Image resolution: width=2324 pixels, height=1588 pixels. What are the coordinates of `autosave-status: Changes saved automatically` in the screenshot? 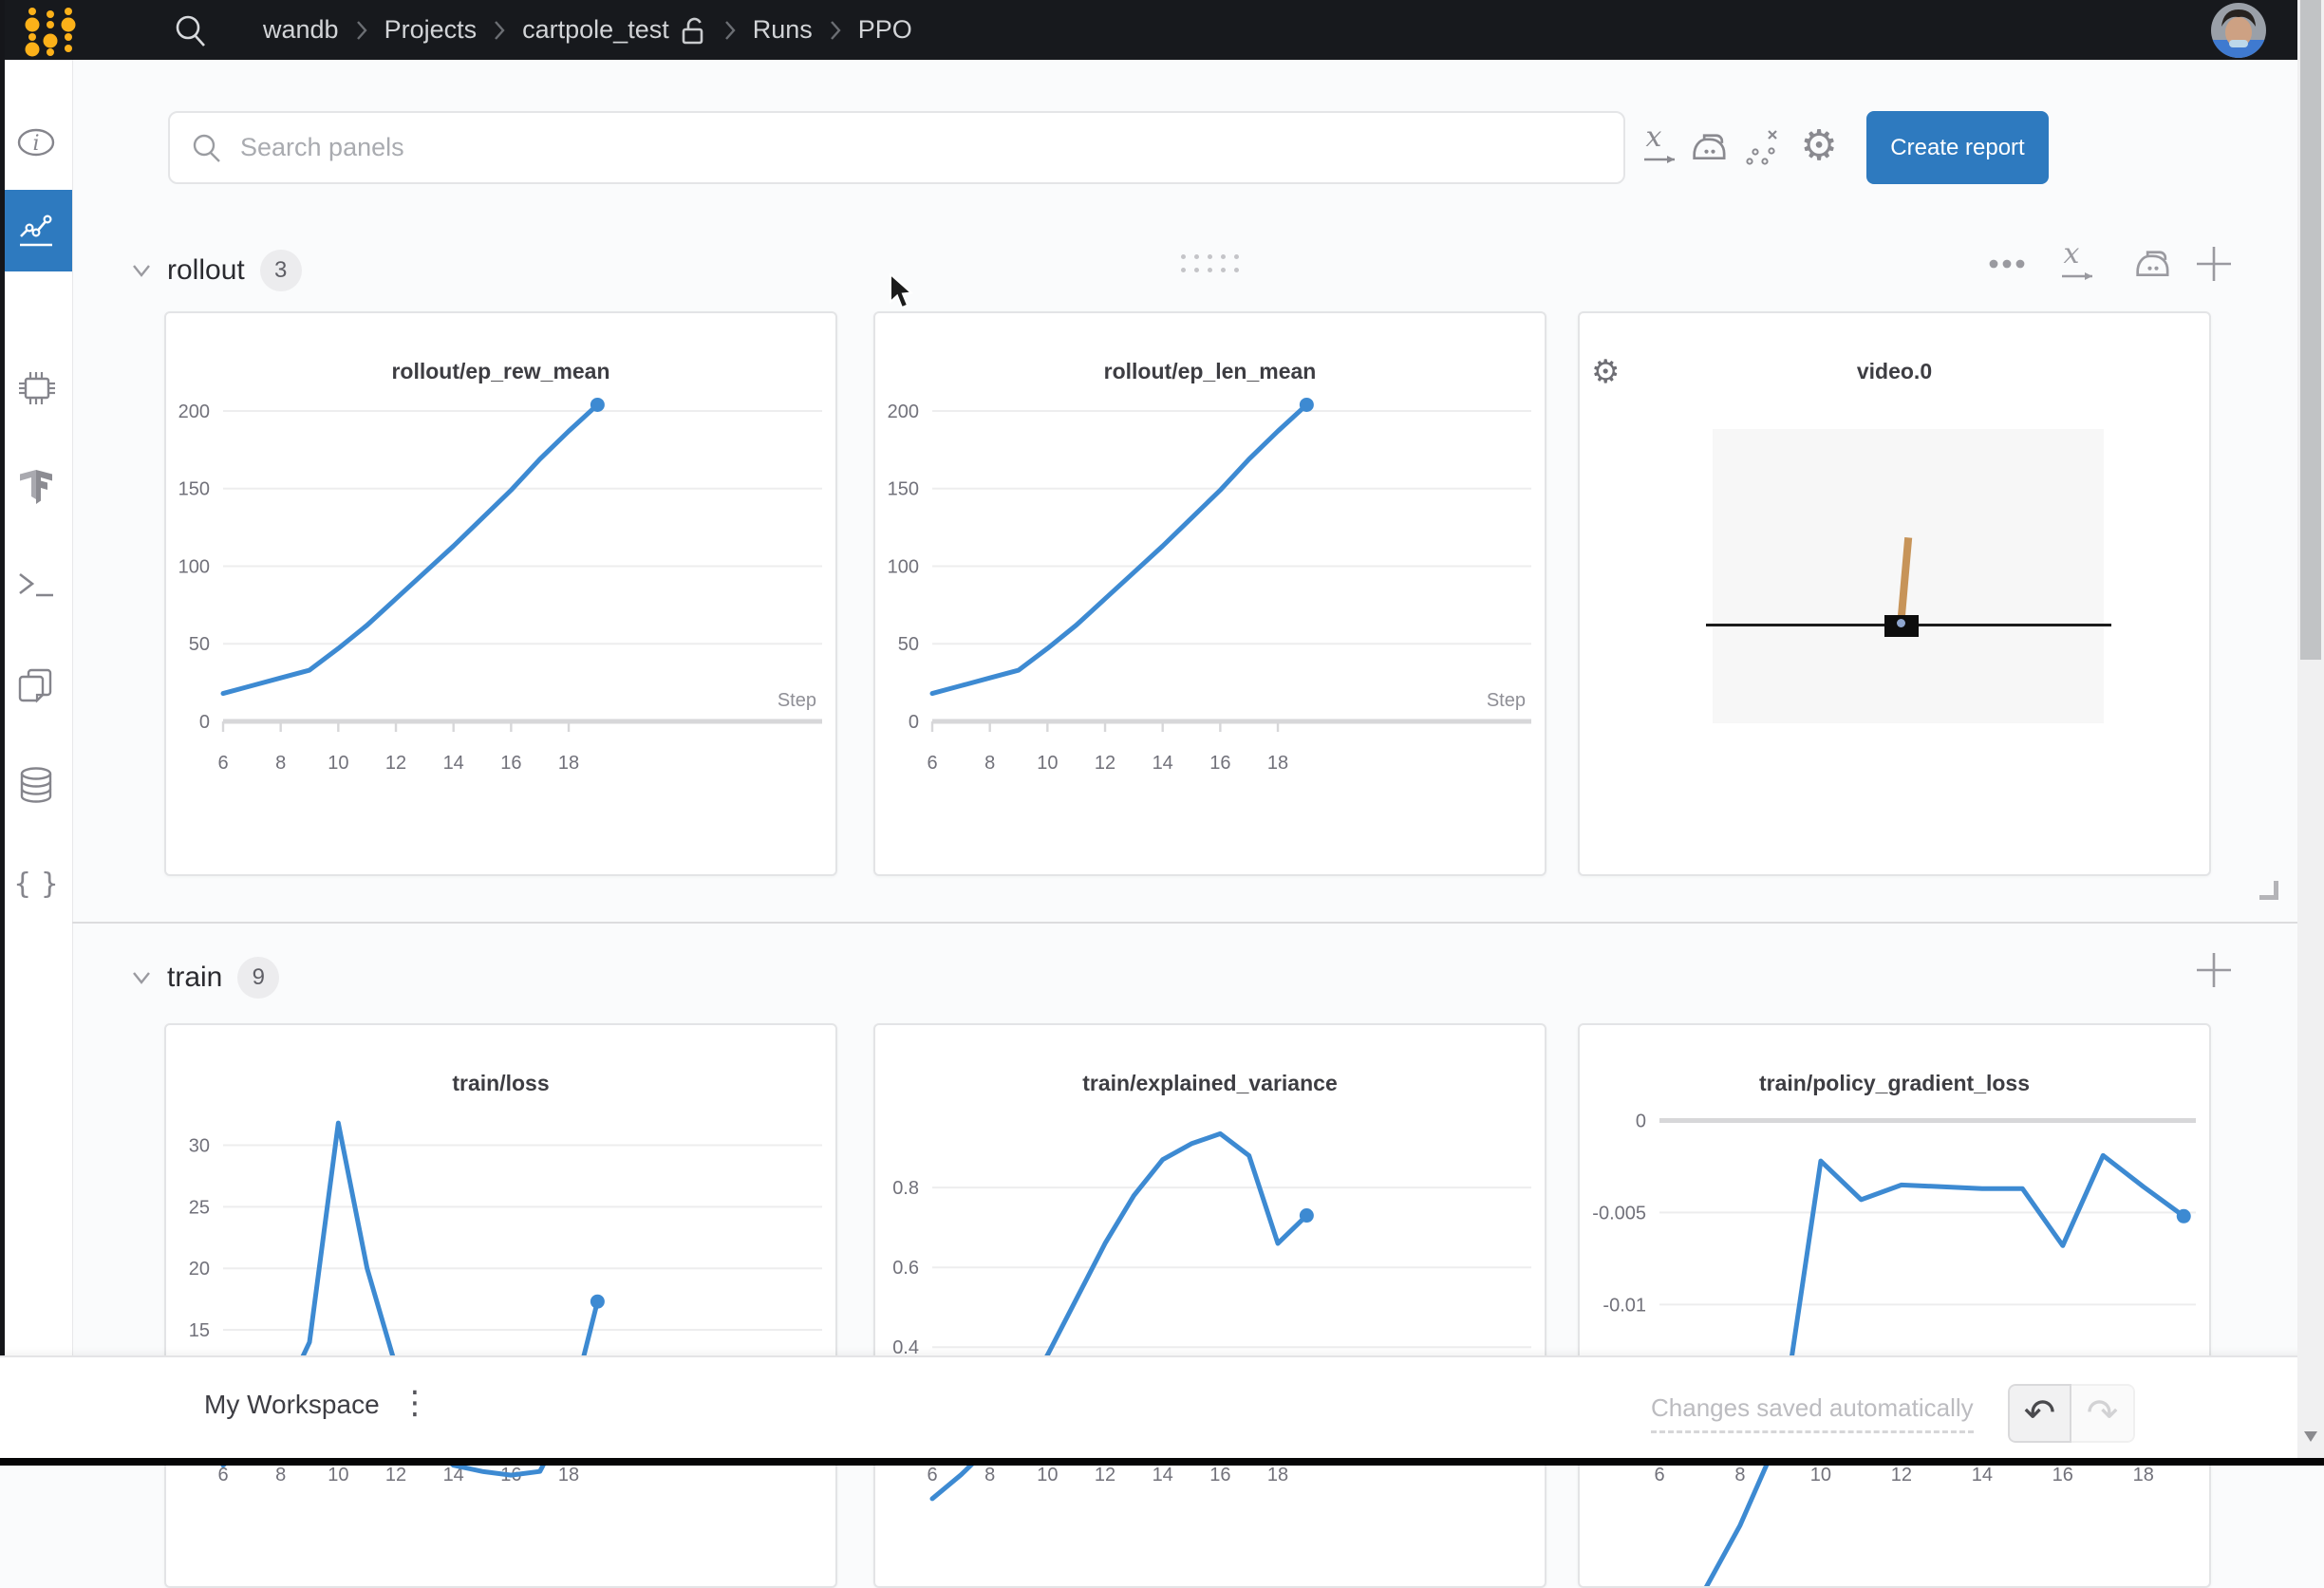 It's located at (1812, 1413).